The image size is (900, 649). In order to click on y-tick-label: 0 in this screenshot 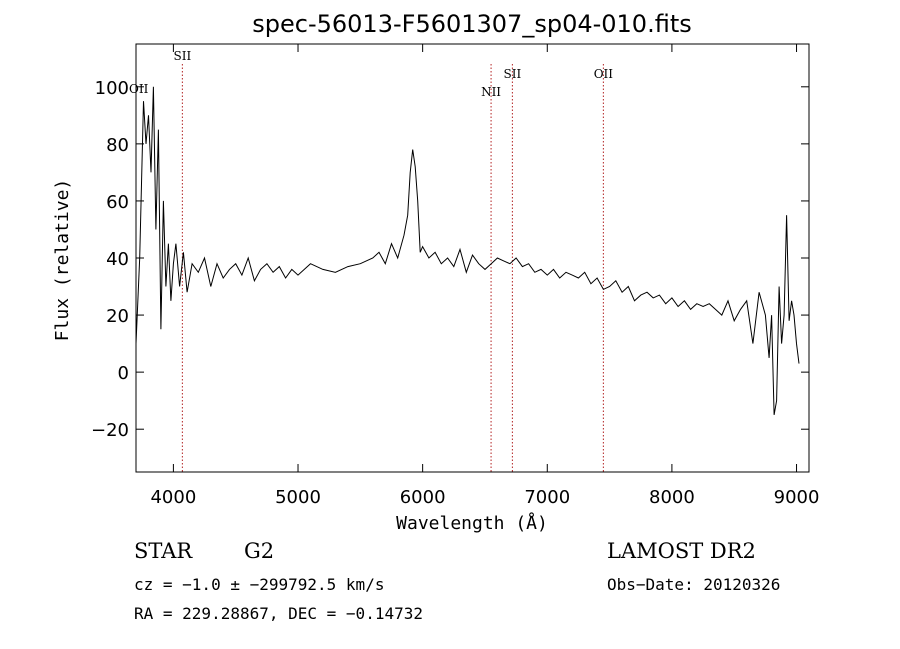, I will do `click(123, 373)`.